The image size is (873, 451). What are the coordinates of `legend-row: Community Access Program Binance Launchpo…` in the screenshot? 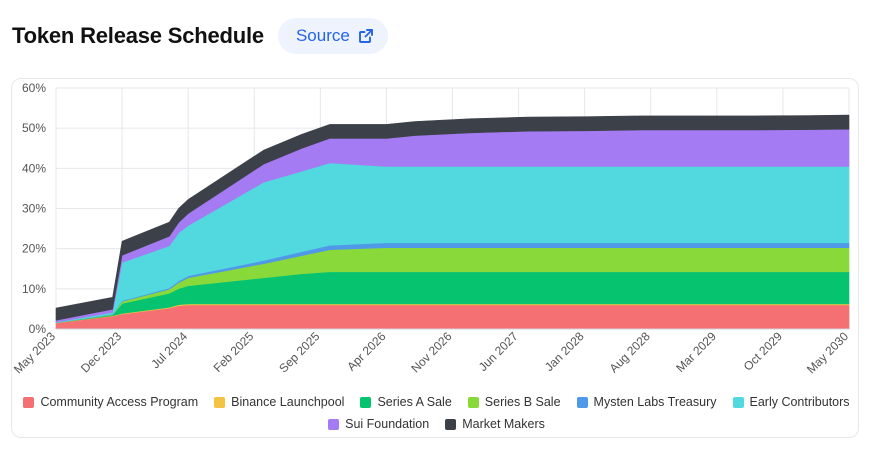 It's located at (436, 402).